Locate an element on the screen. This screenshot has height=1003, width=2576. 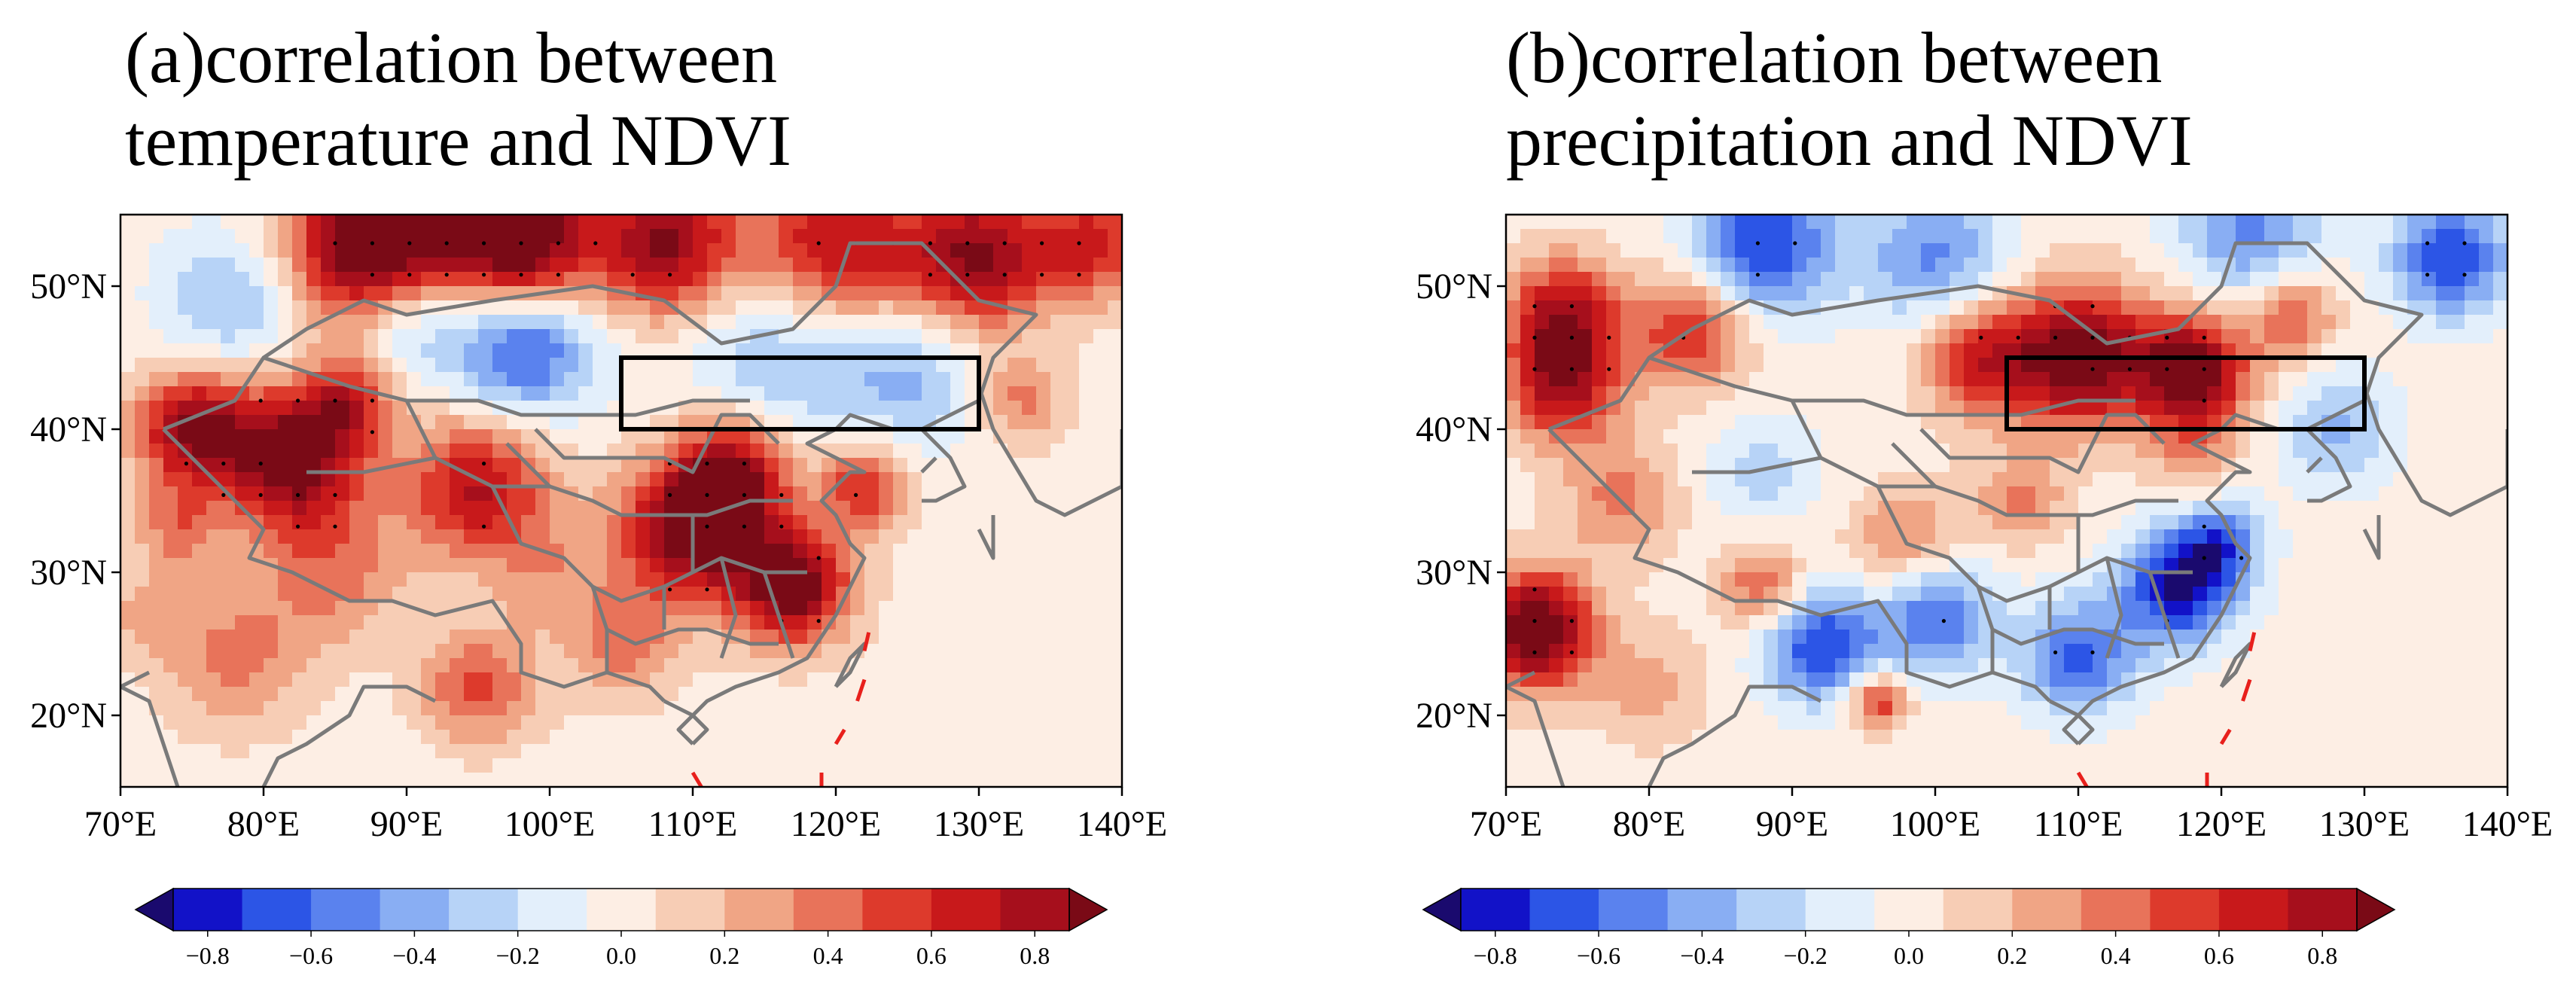
border-line is located at coordinates (728, 608).